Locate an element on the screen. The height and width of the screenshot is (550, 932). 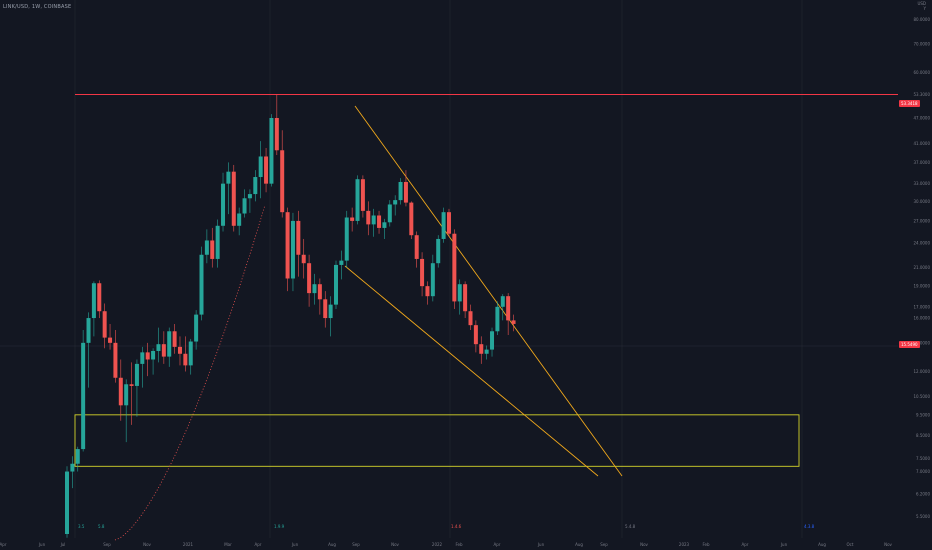
y-axis-label: 21.0000 is located at coordinates (921, 267).